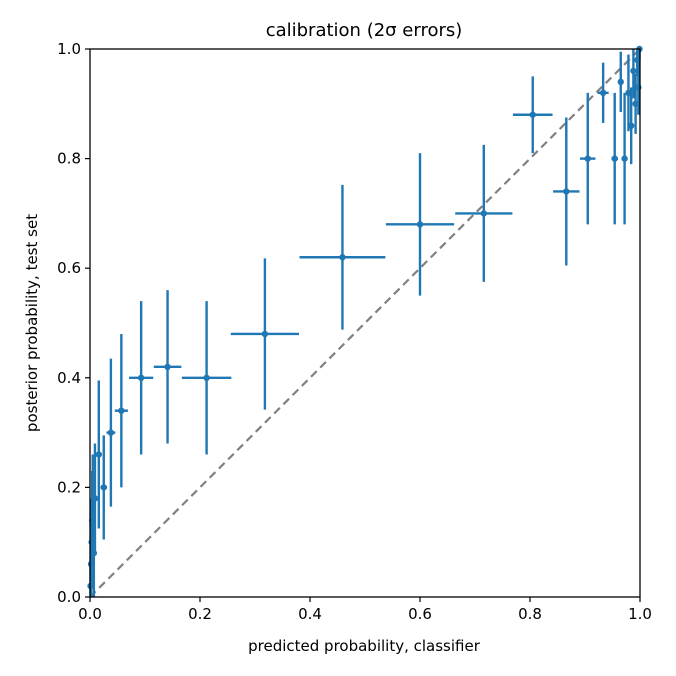  I want to click on y-tick-label: 0.8, so click(69, 159).